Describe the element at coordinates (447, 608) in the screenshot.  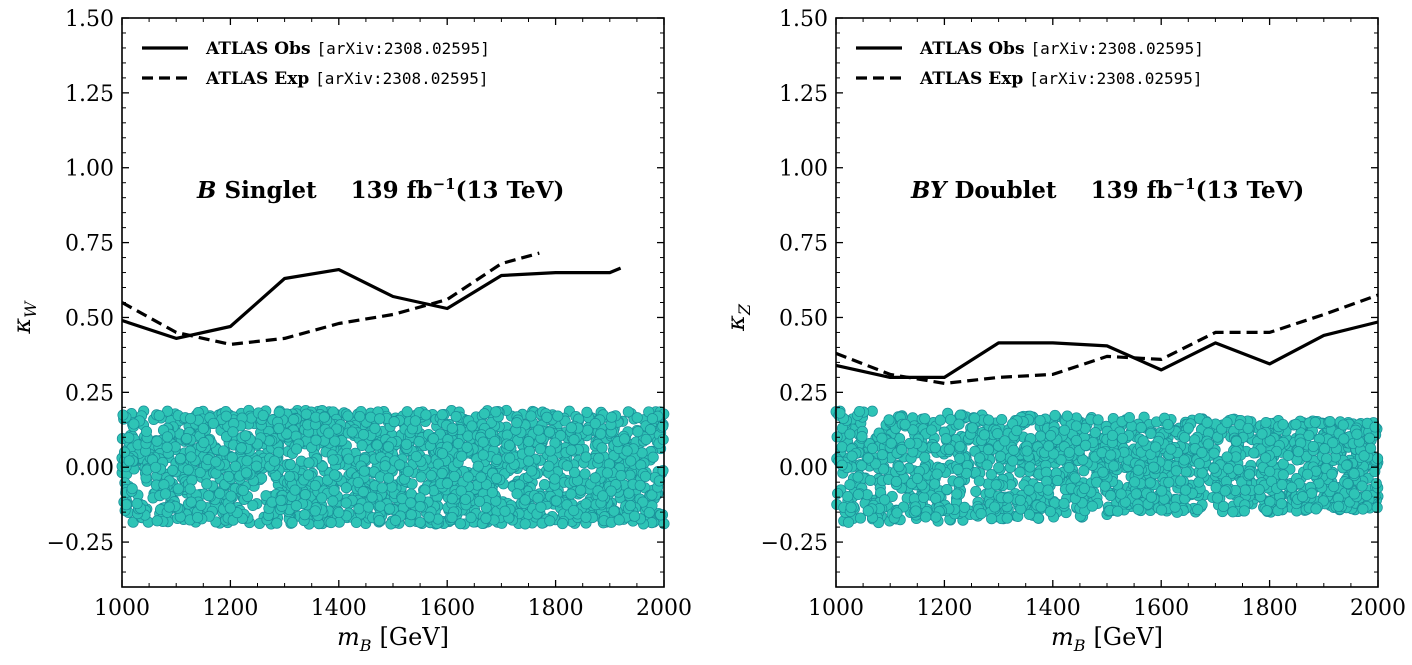
I see `x-tick-label: 1600` at that location.